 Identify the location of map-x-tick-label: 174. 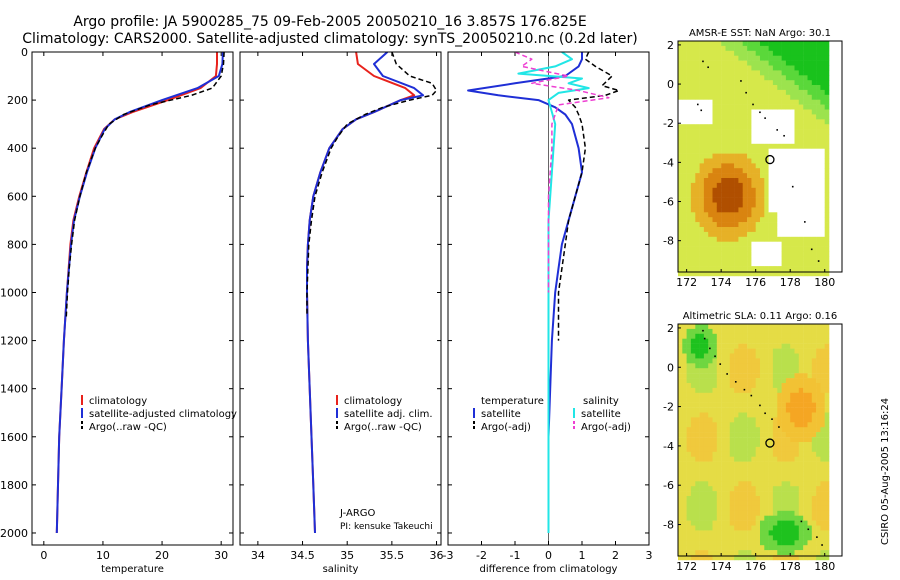
(721, 566).